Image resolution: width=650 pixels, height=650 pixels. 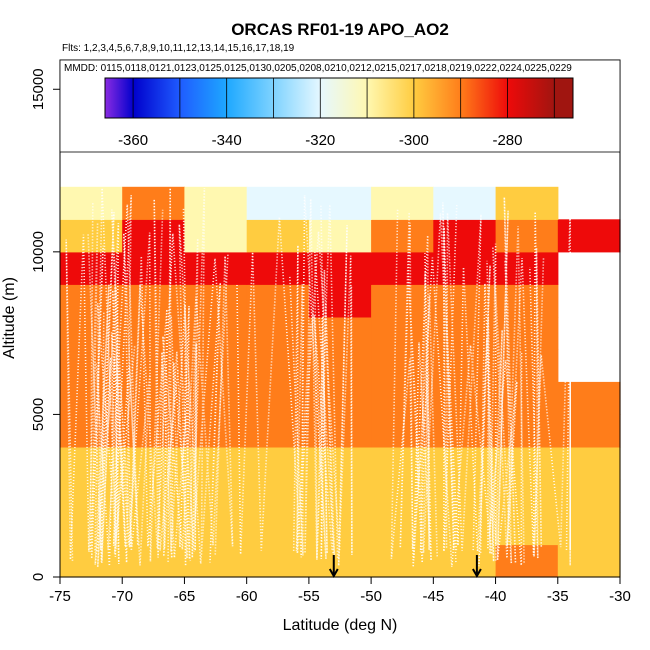 What do you see at coordinates (340, 625) in the screenshot?
I see `x-axis-label: Latitude (deg N)` at bounding box center [340, 625].